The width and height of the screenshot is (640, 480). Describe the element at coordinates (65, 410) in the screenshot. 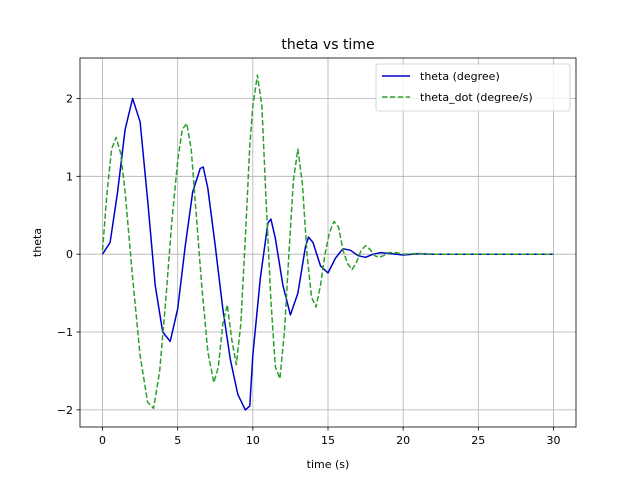

I see `y-tick-label: −2` at that location.